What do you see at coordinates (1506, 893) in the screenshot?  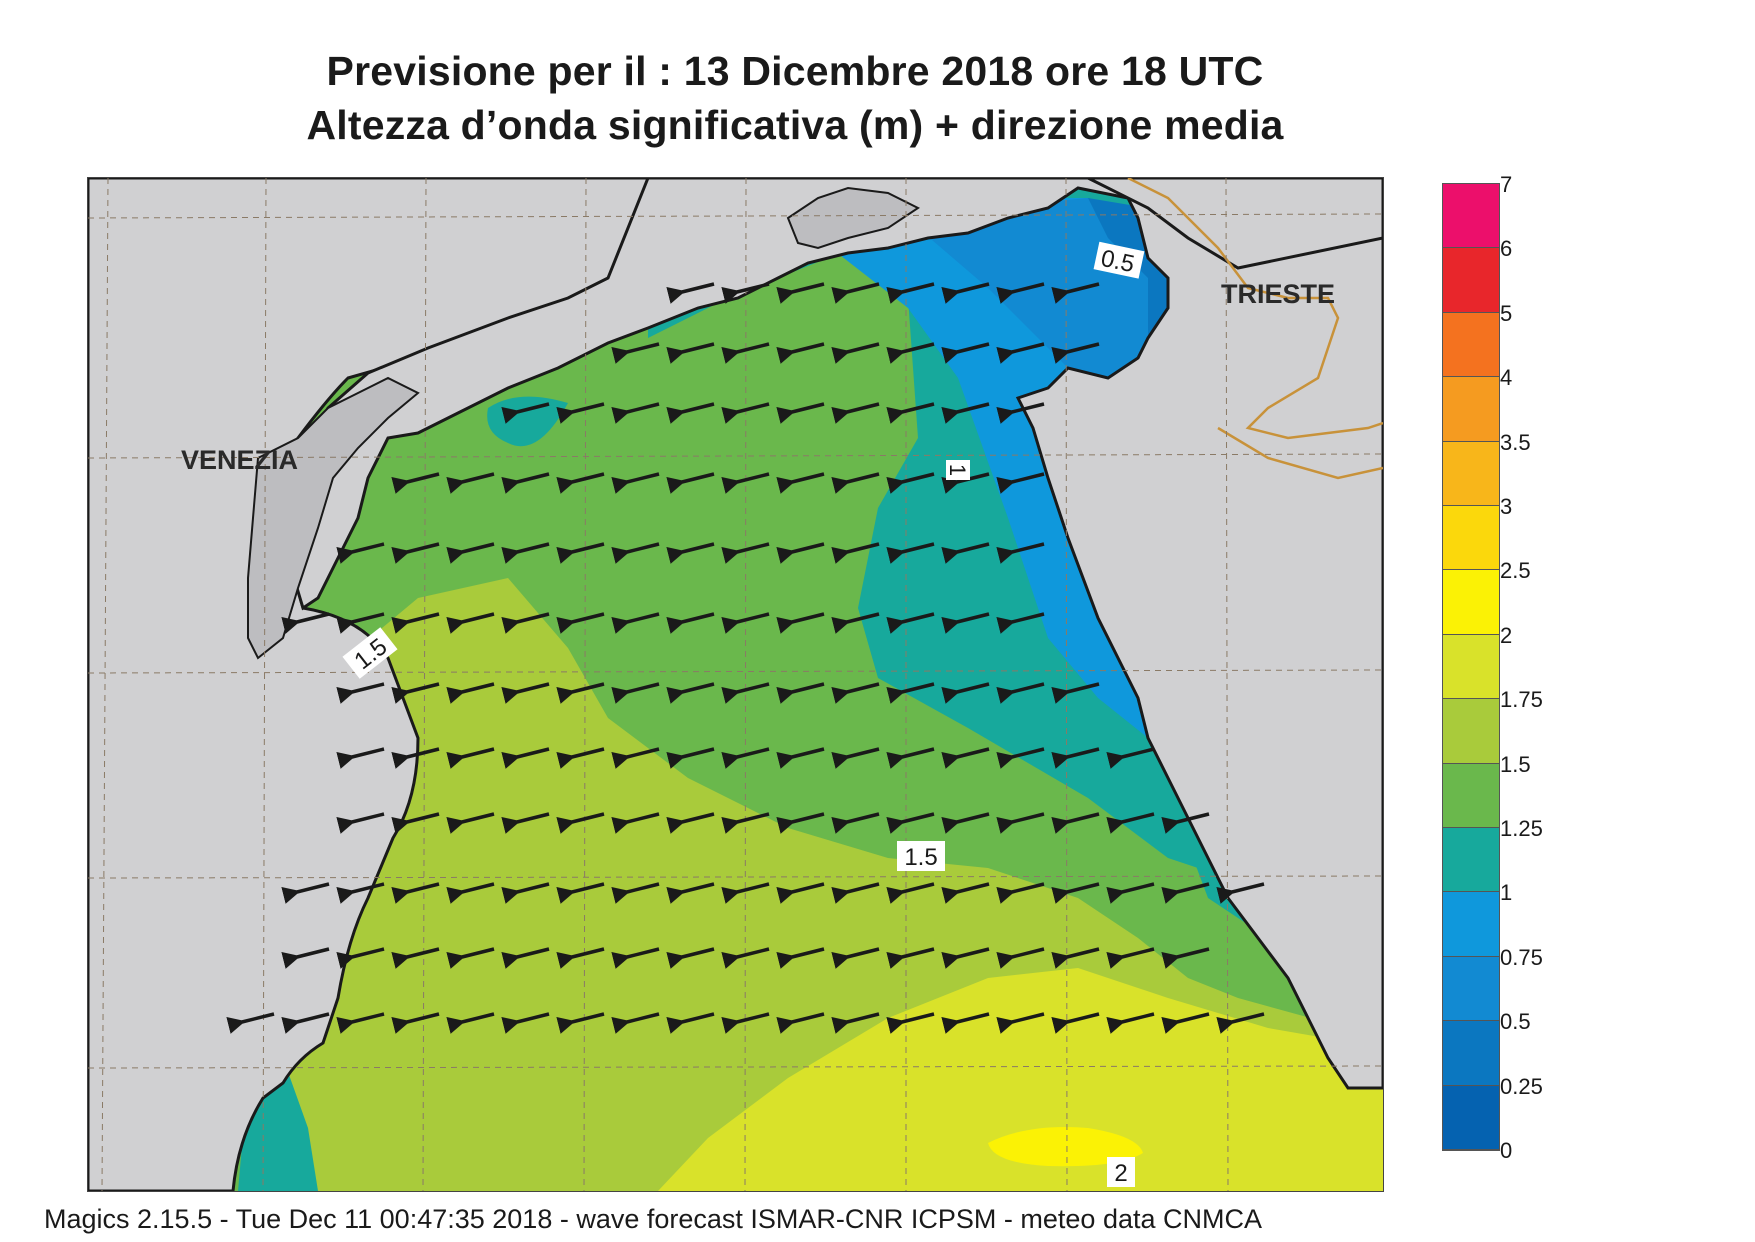 I see `legend-label: 1` at bounding box center [1506, 893].